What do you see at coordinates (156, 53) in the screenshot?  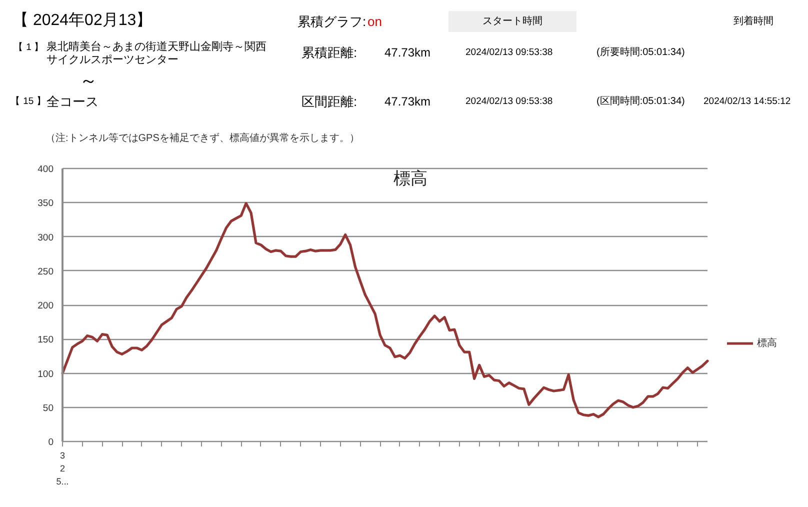 I see `text: 泉北晴美台～あまの街道天野山金剛寺～関西サイクルスポーツセンター` at bounding box center [156, 53].